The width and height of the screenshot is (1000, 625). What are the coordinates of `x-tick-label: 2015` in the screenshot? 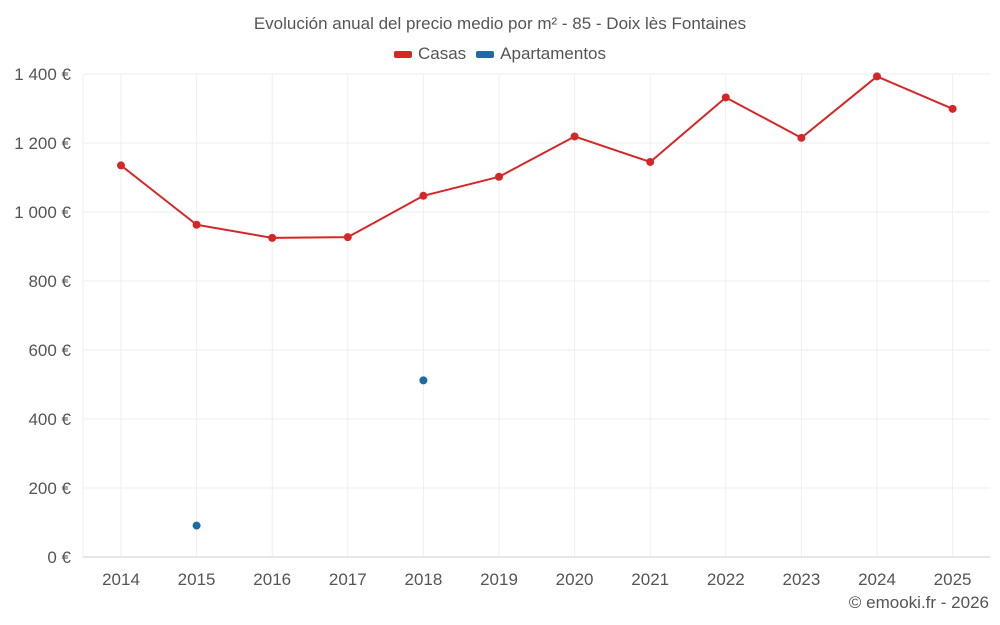 It's located at (197, 579).